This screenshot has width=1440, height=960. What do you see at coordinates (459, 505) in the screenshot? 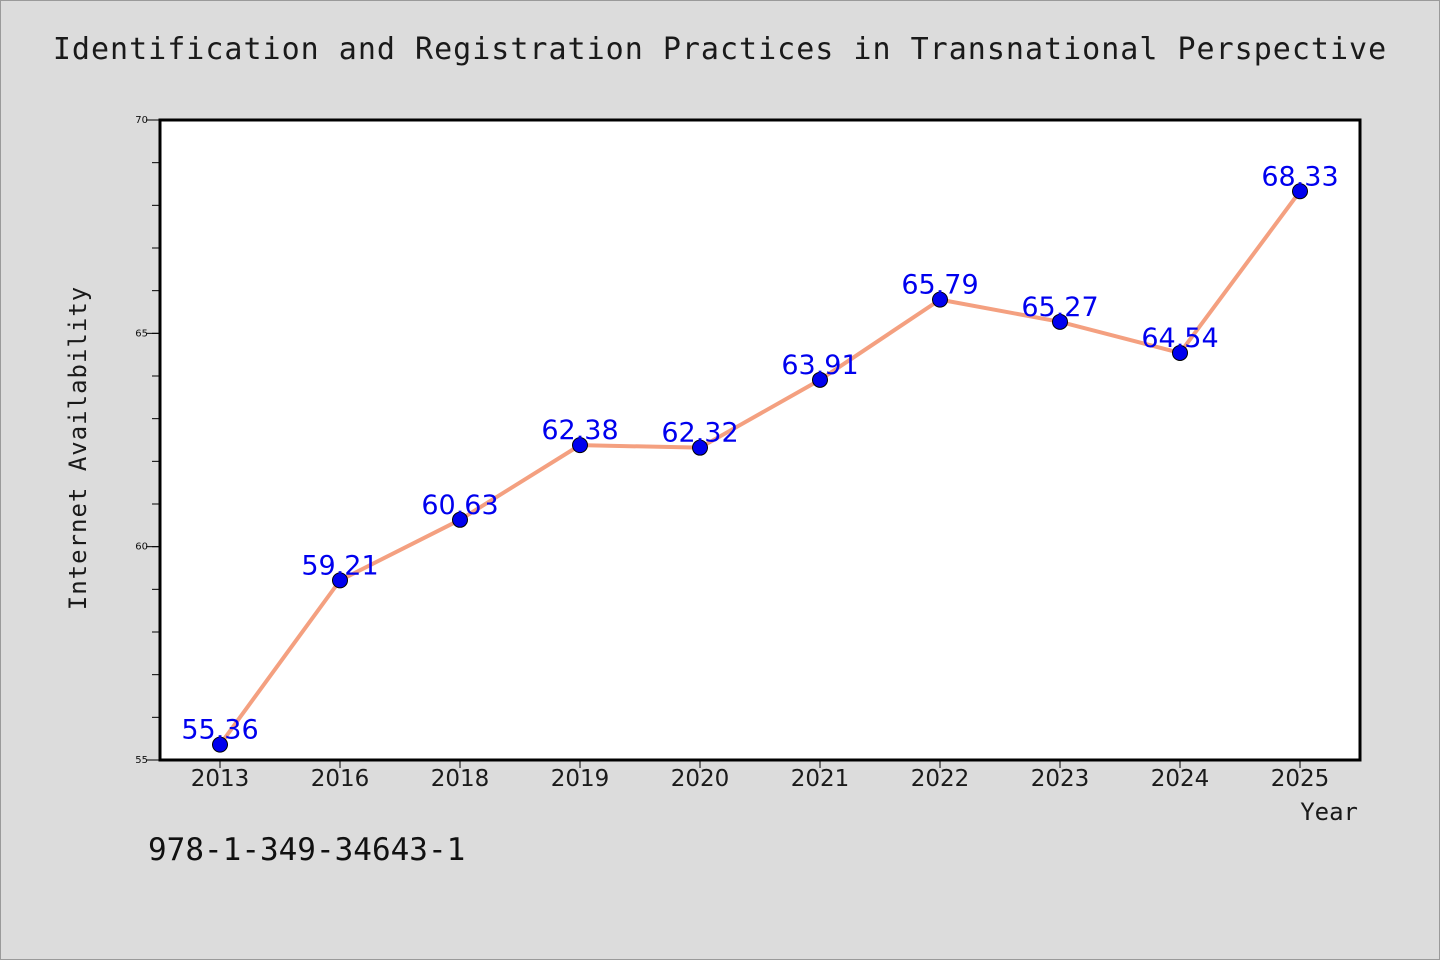
I see `data-label: 60.63` at bounding box center [459, 505].